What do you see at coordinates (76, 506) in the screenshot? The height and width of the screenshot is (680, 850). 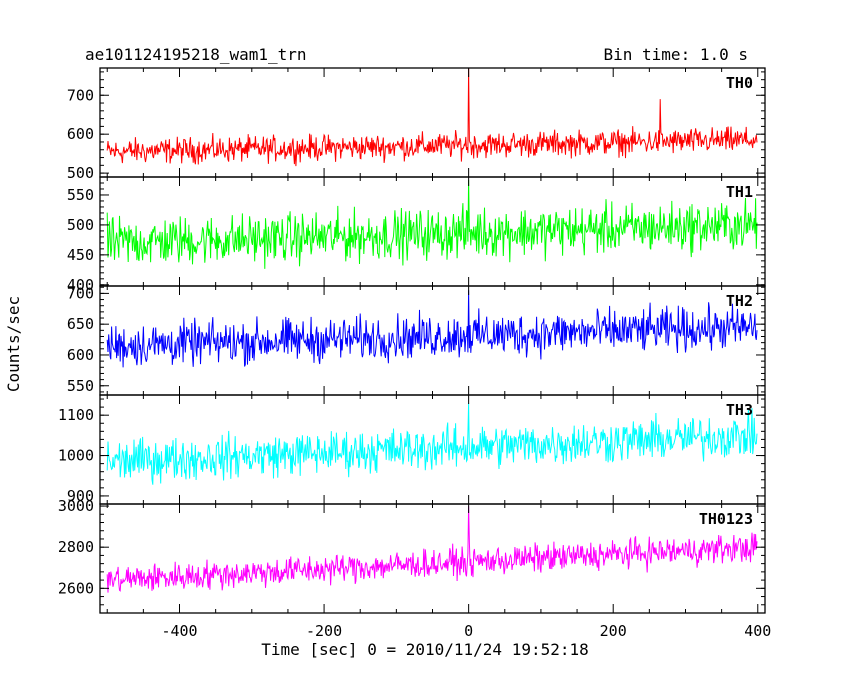 I see `y-tick-label: 3000` at bounding box center [76, 506].